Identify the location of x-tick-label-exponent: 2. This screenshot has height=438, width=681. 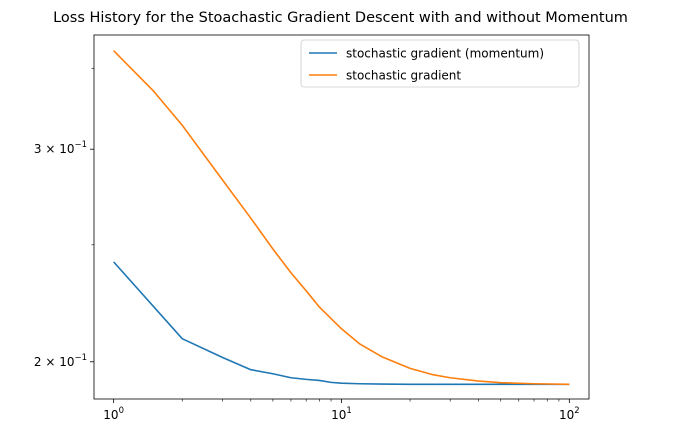
(576, 411).